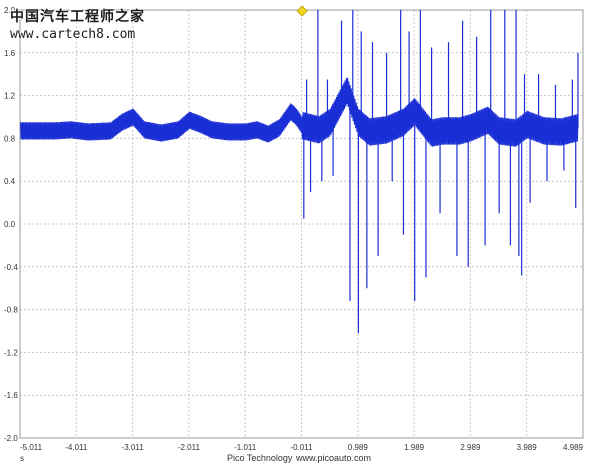  What do you see at coordinates (22, 458) in the screenshot?
I see `x-unit-label: s` at bounding box center [22, 458].